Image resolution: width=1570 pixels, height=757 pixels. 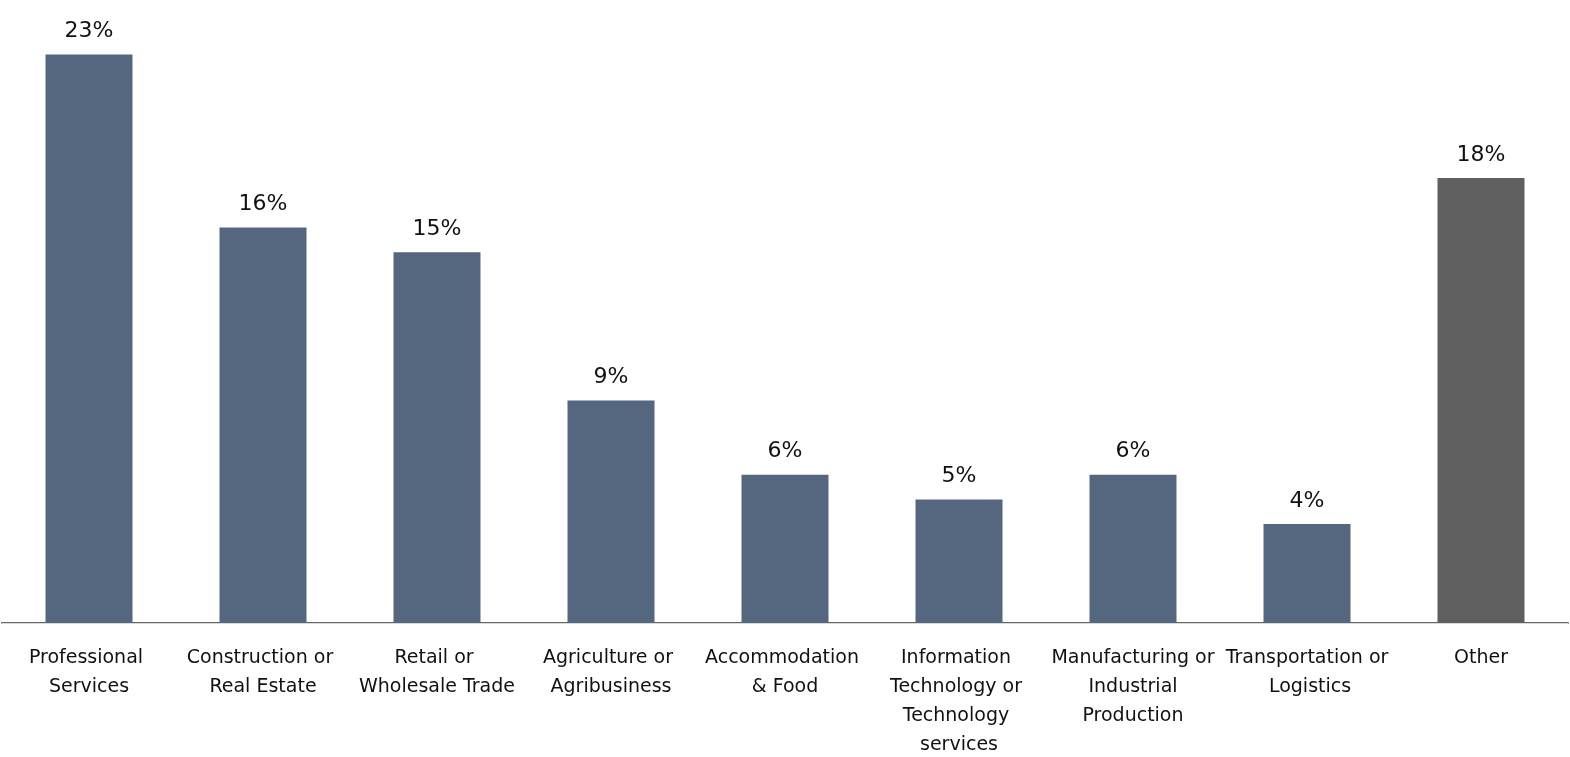 What do you see at coordinates (1133, 684) in the screenshot?
I see `x-tick-label: Manufacturing or Industrial Production` at bounding box center [1133, 684].